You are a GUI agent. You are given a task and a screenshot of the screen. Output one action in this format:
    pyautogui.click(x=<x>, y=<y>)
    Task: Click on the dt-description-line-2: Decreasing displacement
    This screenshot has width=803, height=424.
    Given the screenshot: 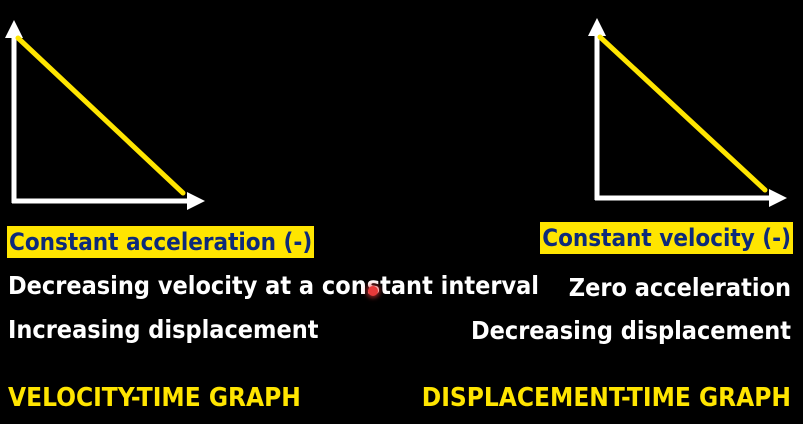 What is the action you would take?
    pyautogui.click(x=630, y=330)
    